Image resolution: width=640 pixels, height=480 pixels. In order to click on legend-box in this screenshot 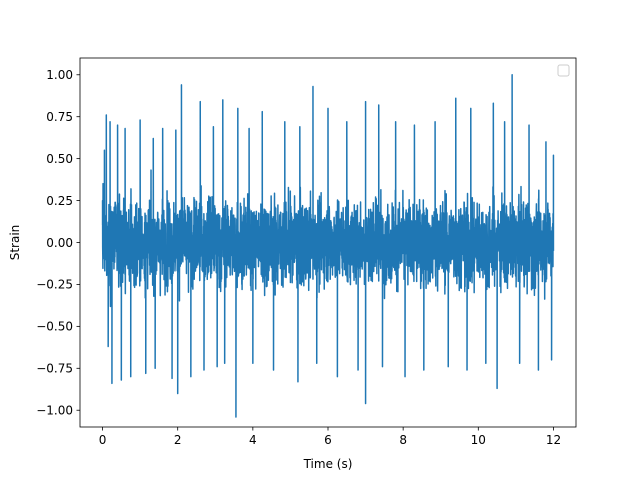, I will do `click(563, 70)`.